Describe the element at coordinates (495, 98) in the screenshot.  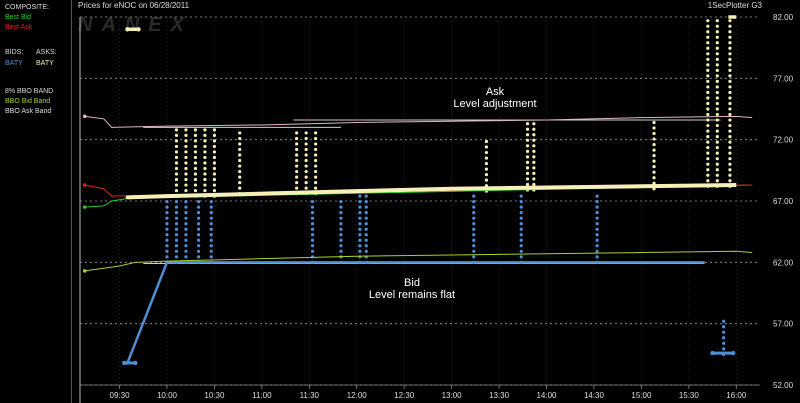
I see `ask-annotation: Ask Level adjustment` at that location.